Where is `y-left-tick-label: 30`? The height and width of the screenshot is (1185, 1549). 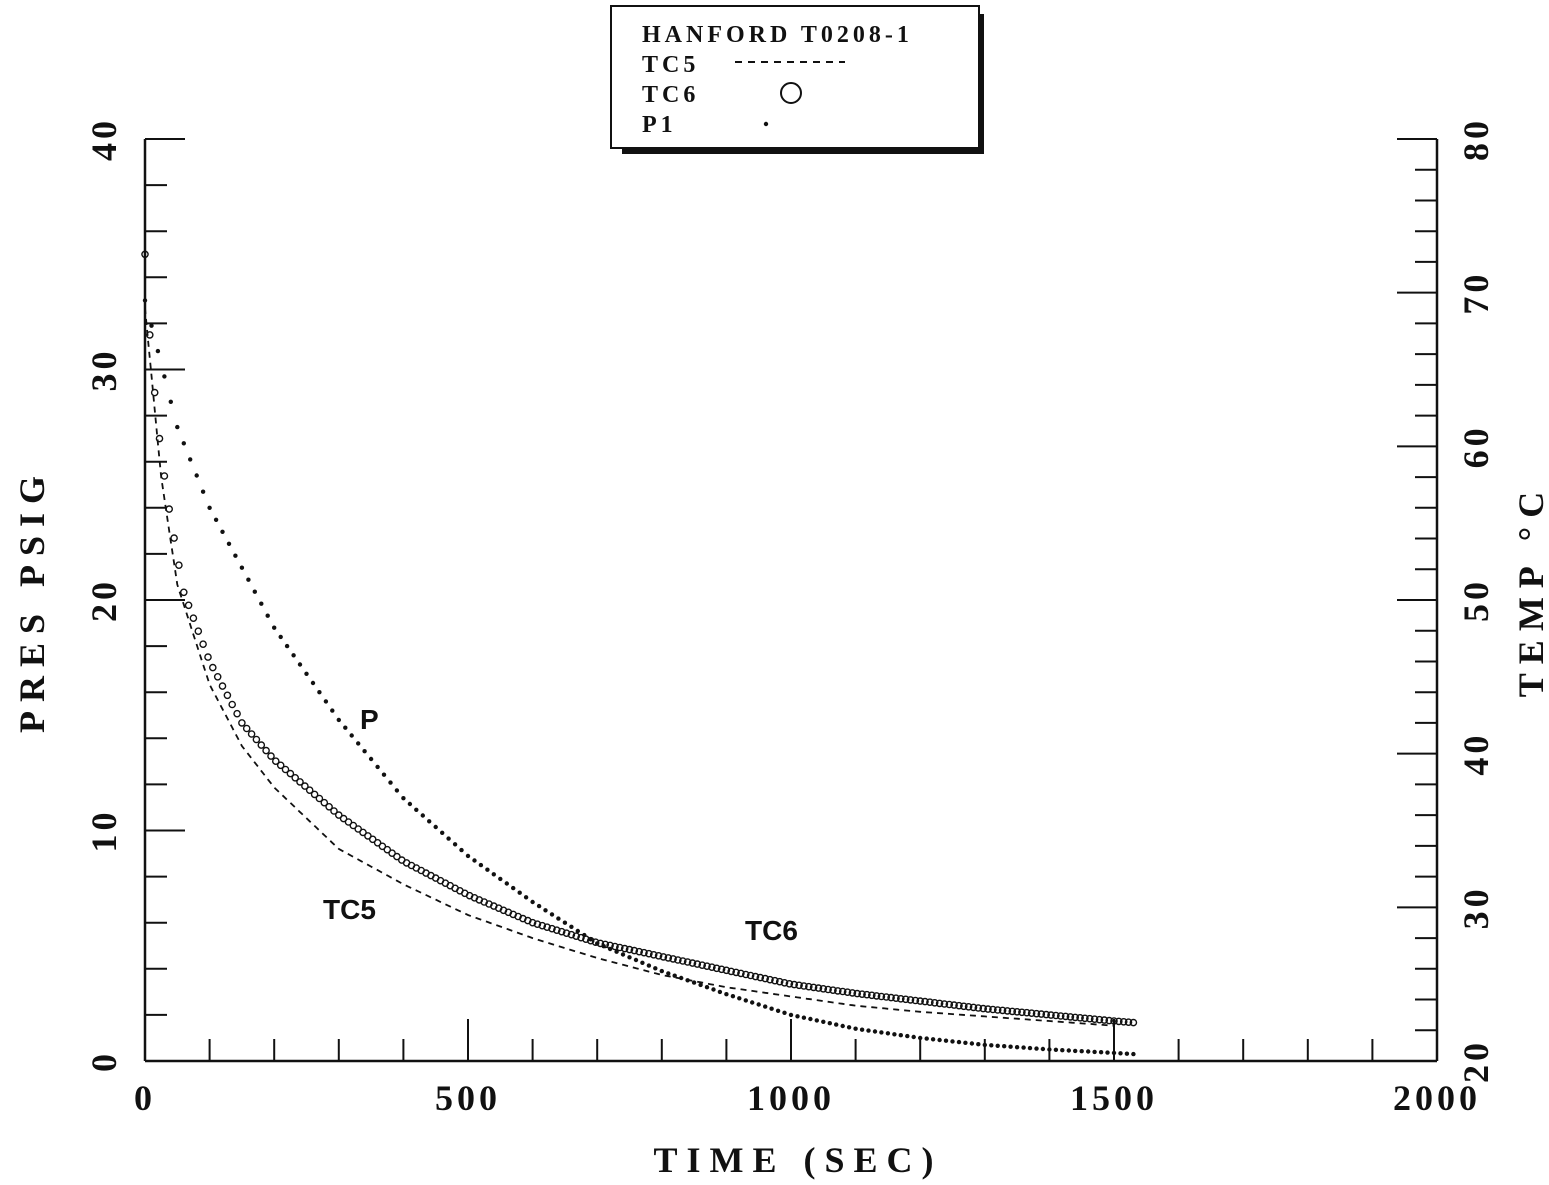 y-left-tick-label: 30 is located at coordinates (104, 370).